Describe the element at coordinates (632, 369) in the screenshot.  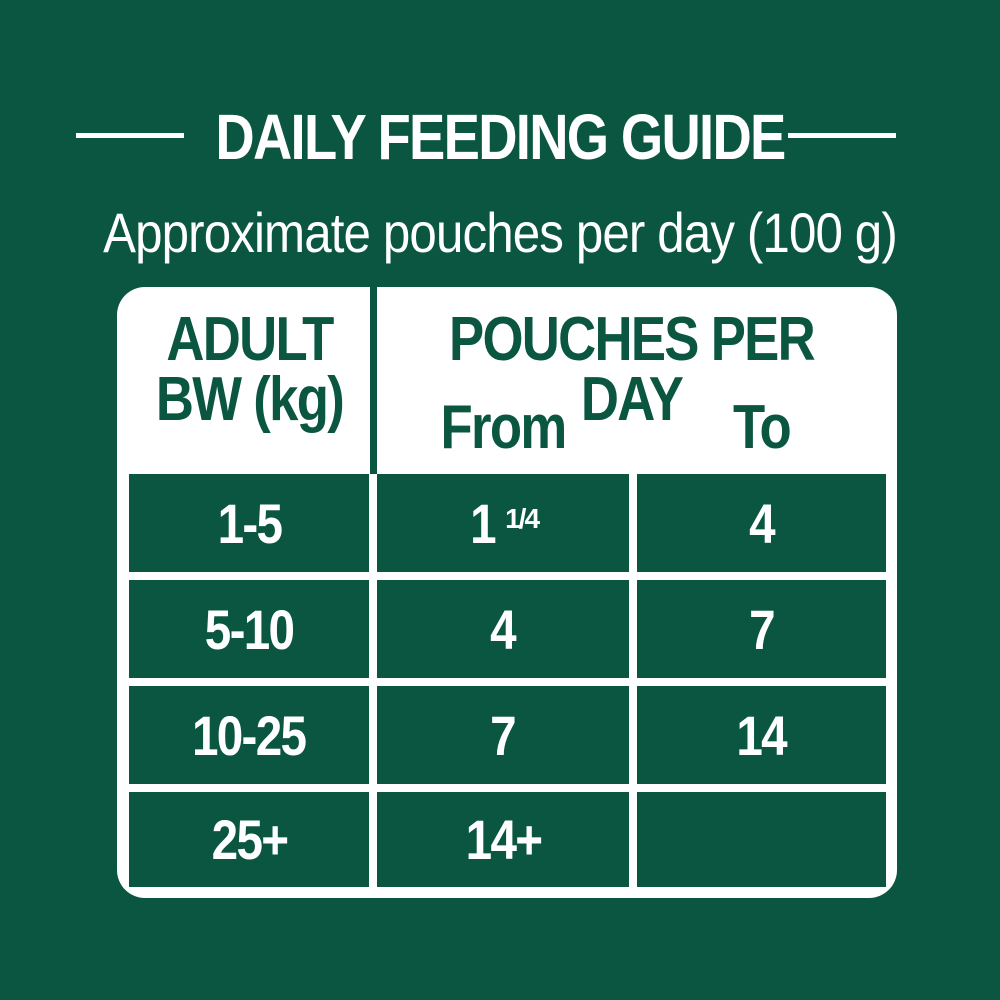
I see `group-header-pouches: POUCHES PER DAY` at that location.